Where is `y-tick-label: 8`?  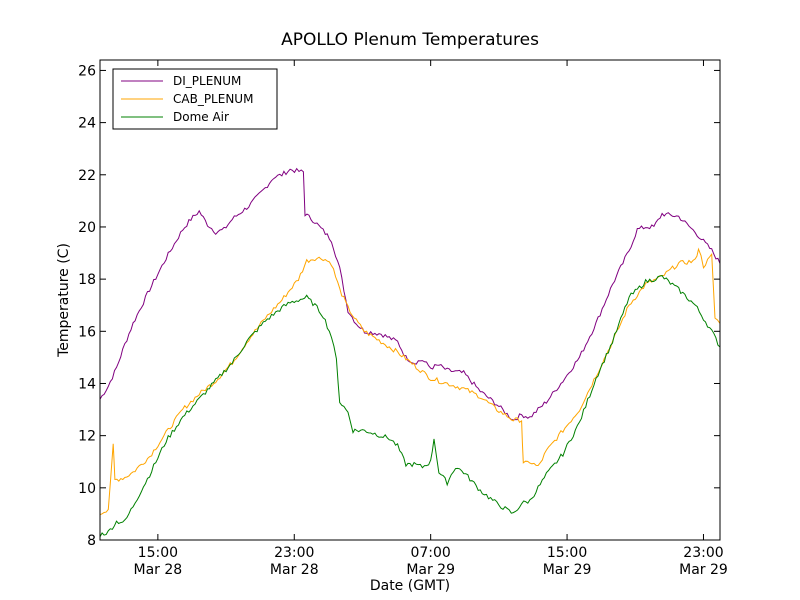 y-tick-label: 8 is located at coordinates (91, 541).